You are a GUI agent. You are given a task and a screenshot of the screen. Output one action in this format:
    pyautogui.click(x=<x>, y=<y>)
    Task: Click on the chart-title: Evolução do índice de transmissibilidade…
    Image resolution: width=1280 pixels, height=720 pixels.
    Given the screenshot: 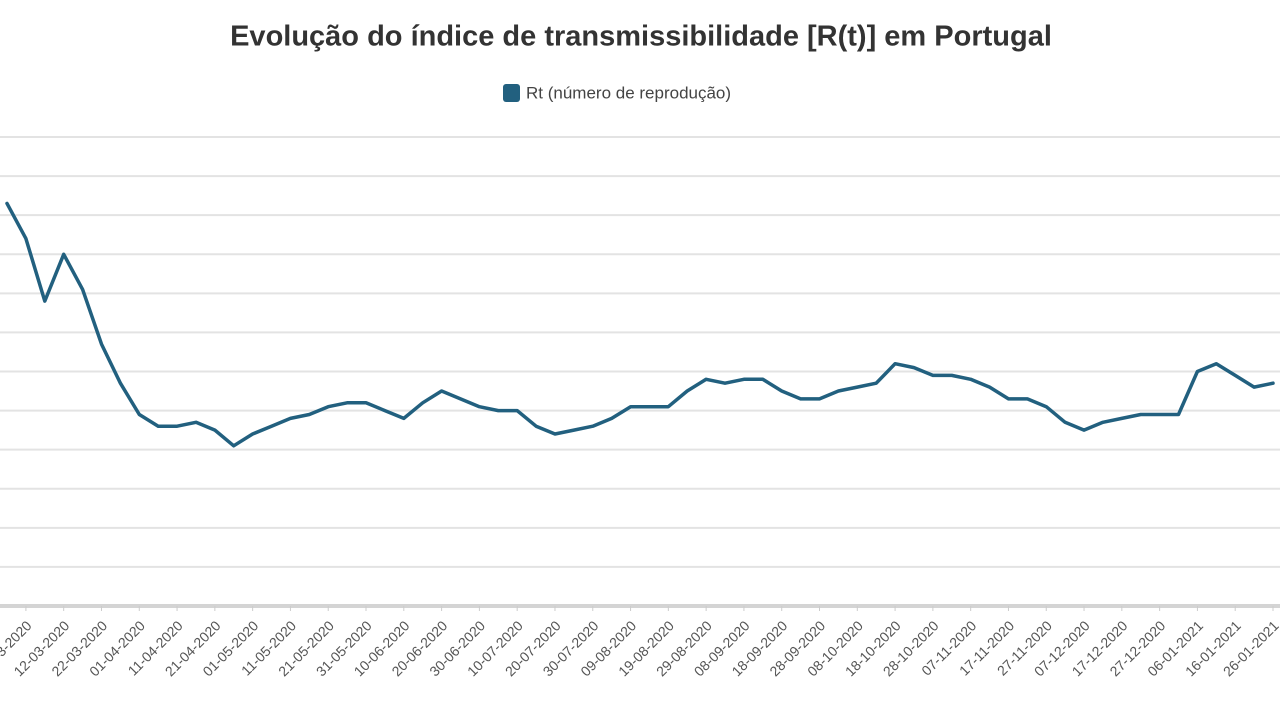 What is the action you would take?
    pyautogui.click(x=641, y=37)
    